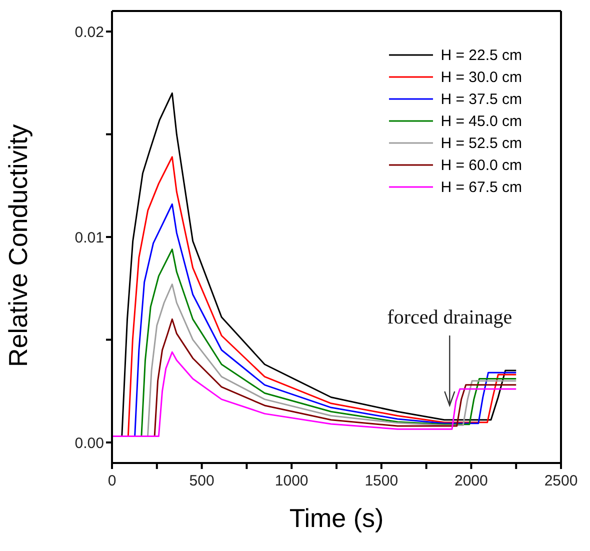 The height and width of the screenshot is (551, 590). I want to click on x-tick-label: 1000, so click(291, 481).